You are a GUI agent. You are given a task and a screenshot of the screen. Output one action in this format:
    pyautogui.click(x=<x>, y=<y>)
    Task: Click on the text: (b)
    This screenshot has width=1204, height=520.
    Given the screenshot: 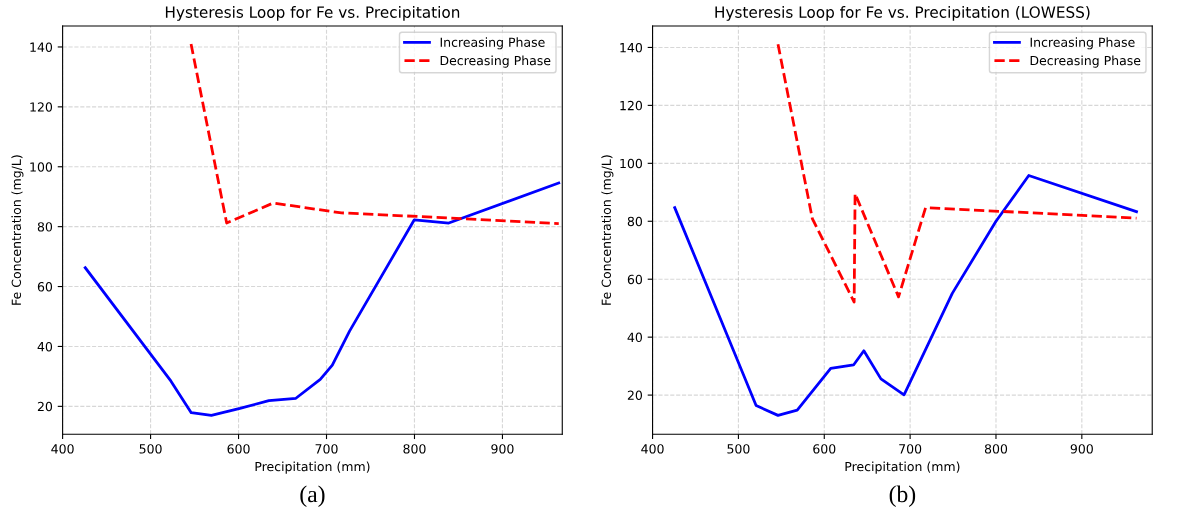 What is the action you would take?
    pyautogui.click(x=902, y=496)
    